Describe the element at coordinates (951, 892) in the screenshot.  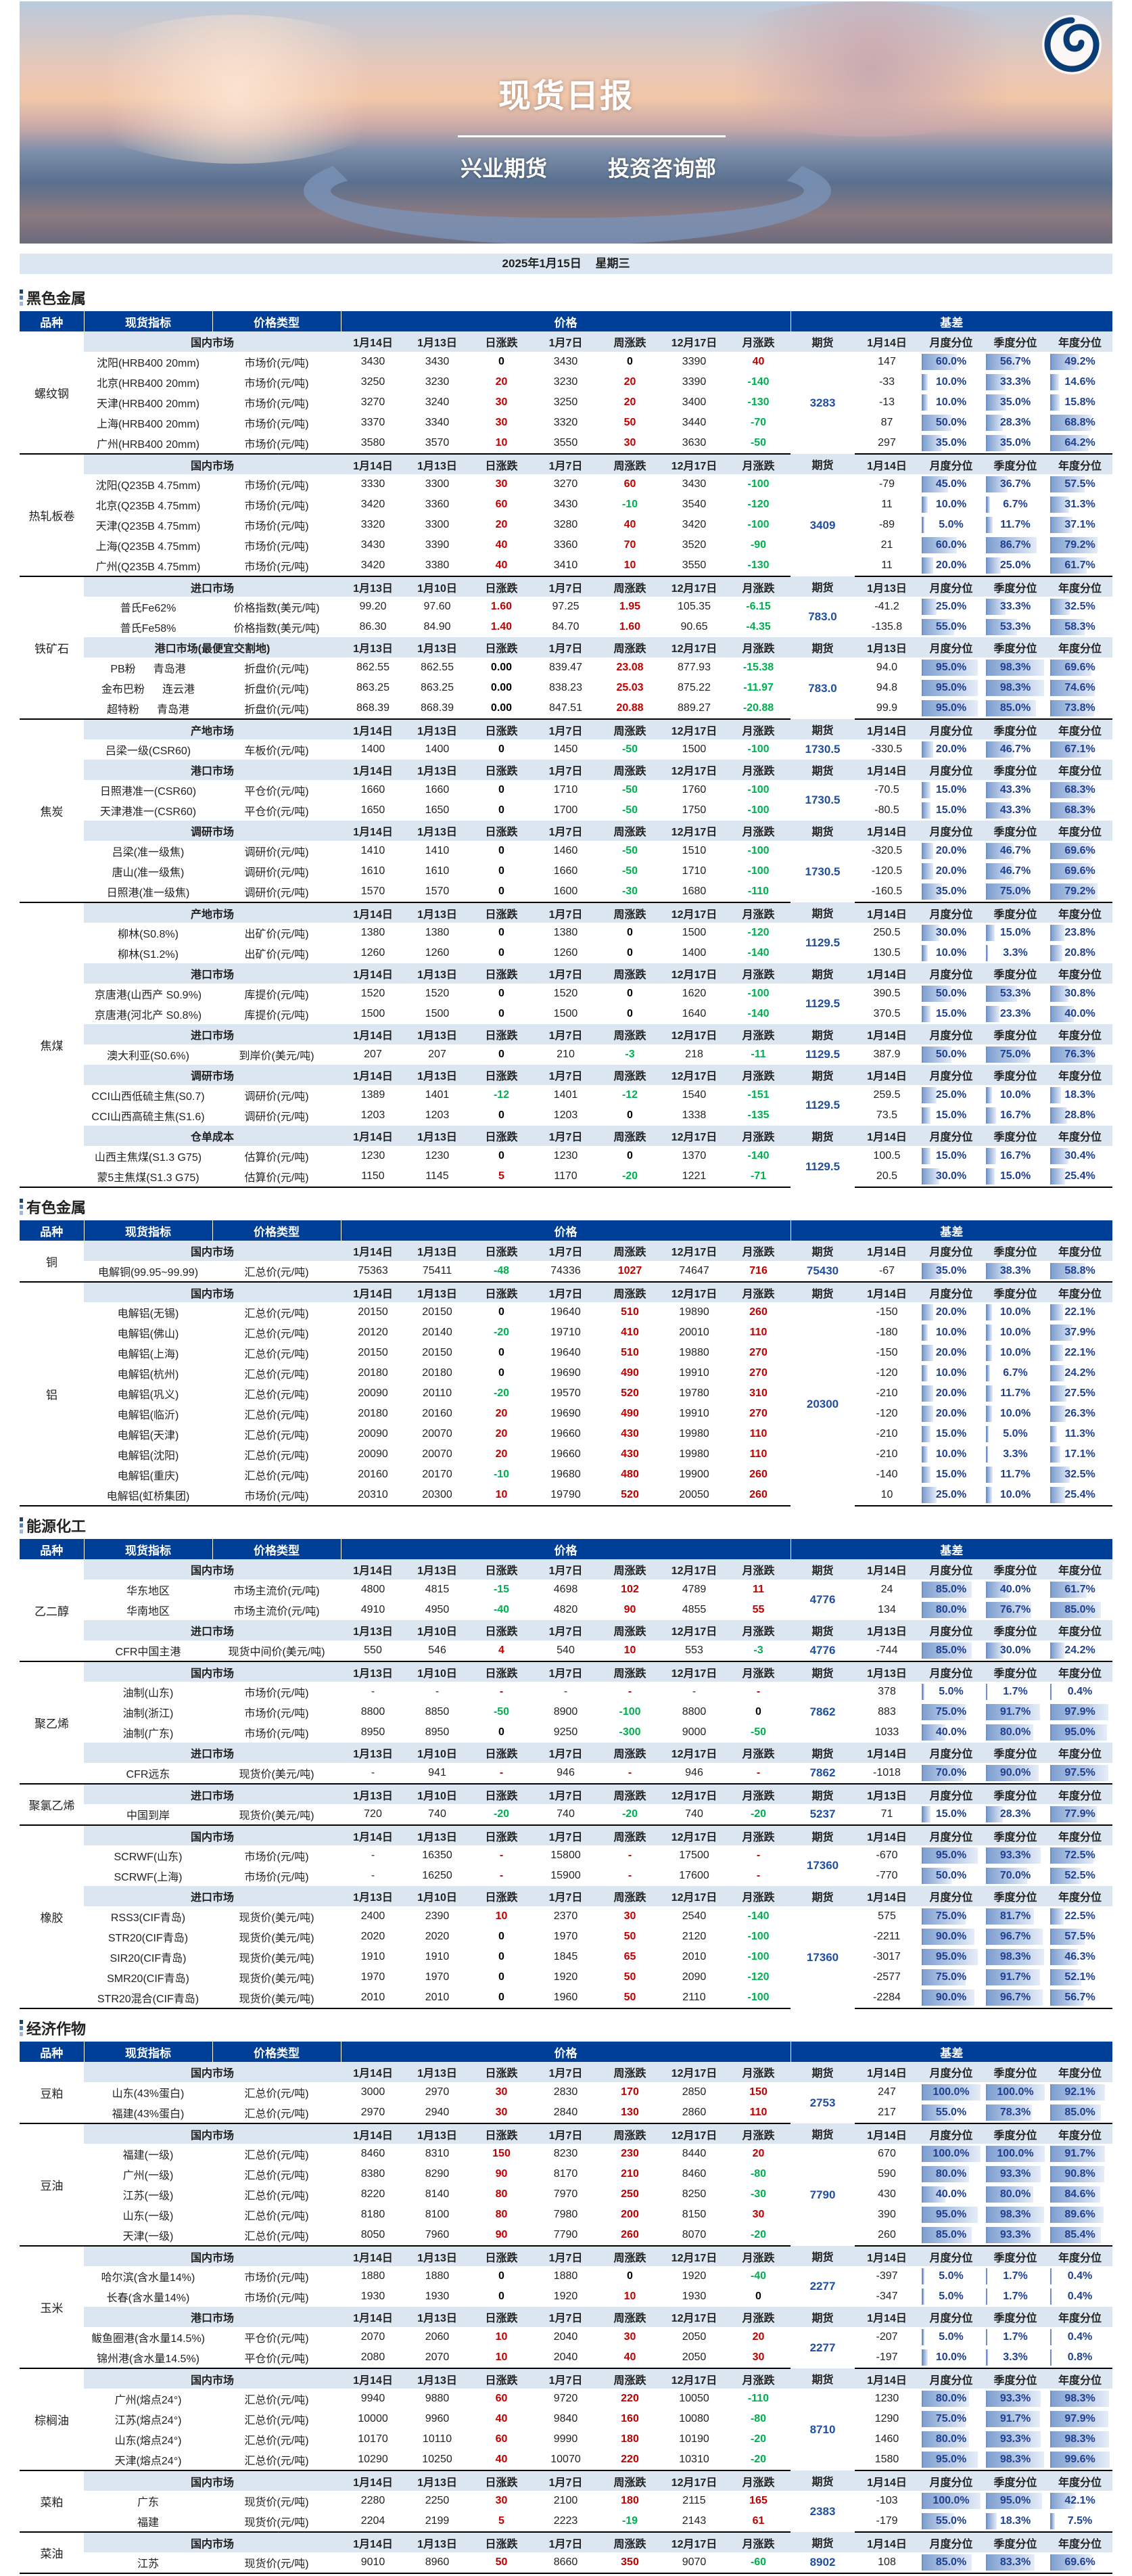
I see `monthly-percentile: 35.0%` at that location.